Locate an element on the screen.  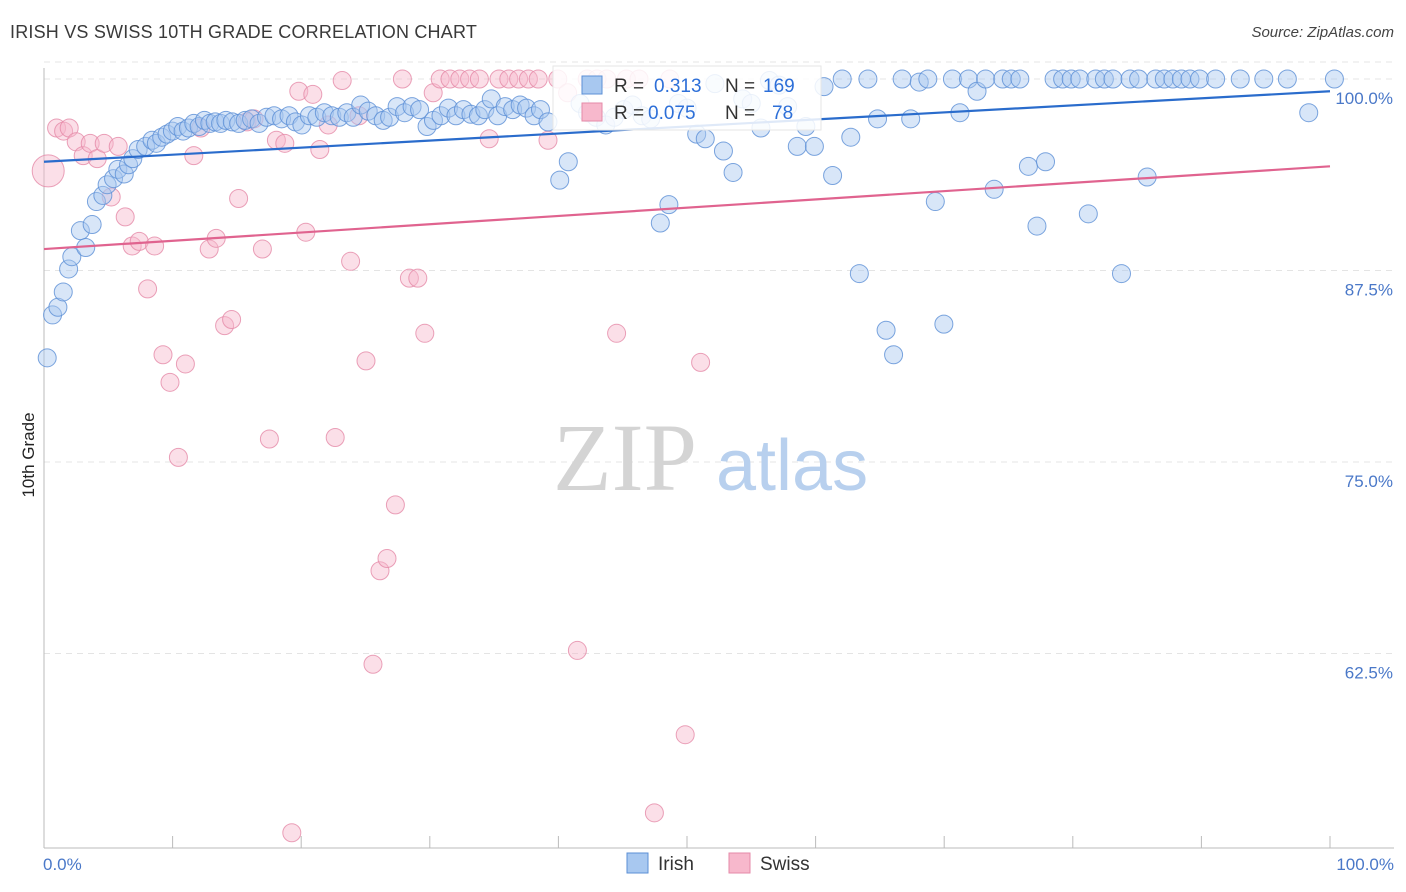
y-tick-labels: 62.5% 75.0% 87.5% 100.0% is located at coordinates (1364, 386).